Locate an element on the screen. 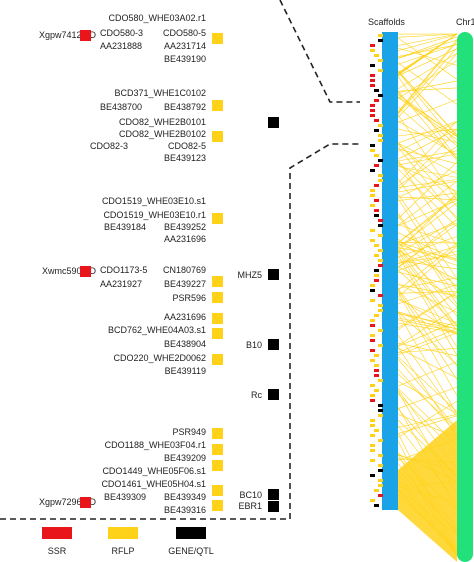  synteny-links is located at coordinates (427, 297).